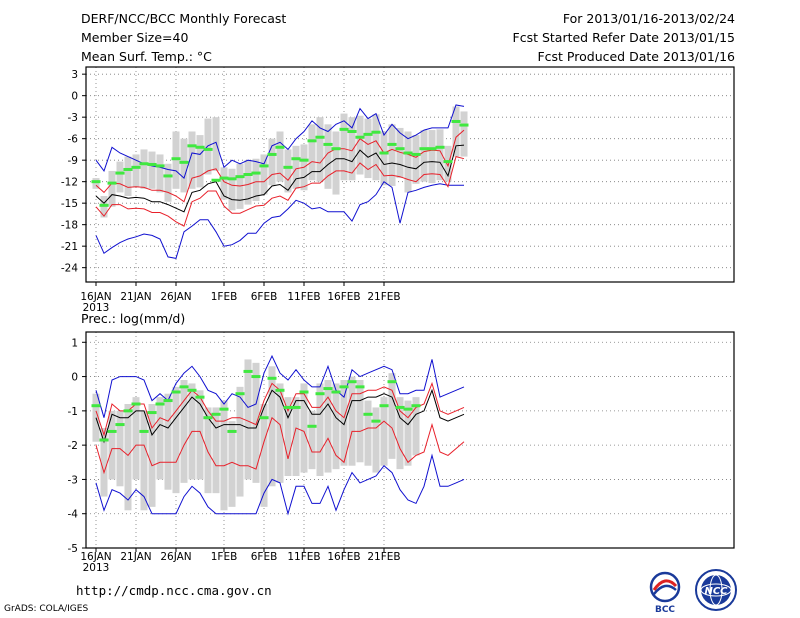 This screenshot has width=800, height=618. I want to click on ncc-logo-text: NCC, so click(716, 591).